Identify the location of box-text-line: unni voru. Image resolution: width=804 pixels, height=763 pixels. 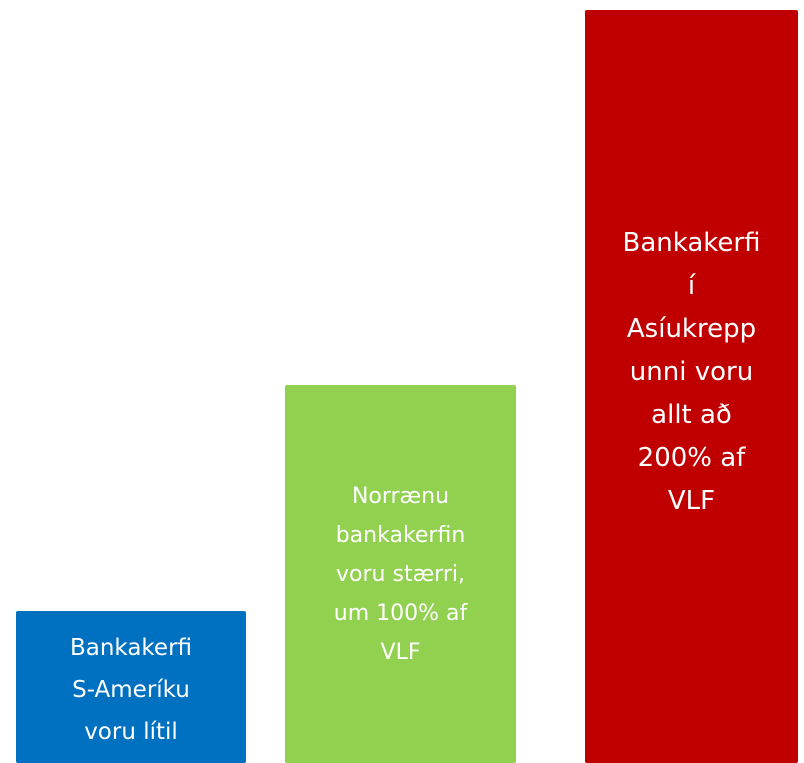
(691, 372).